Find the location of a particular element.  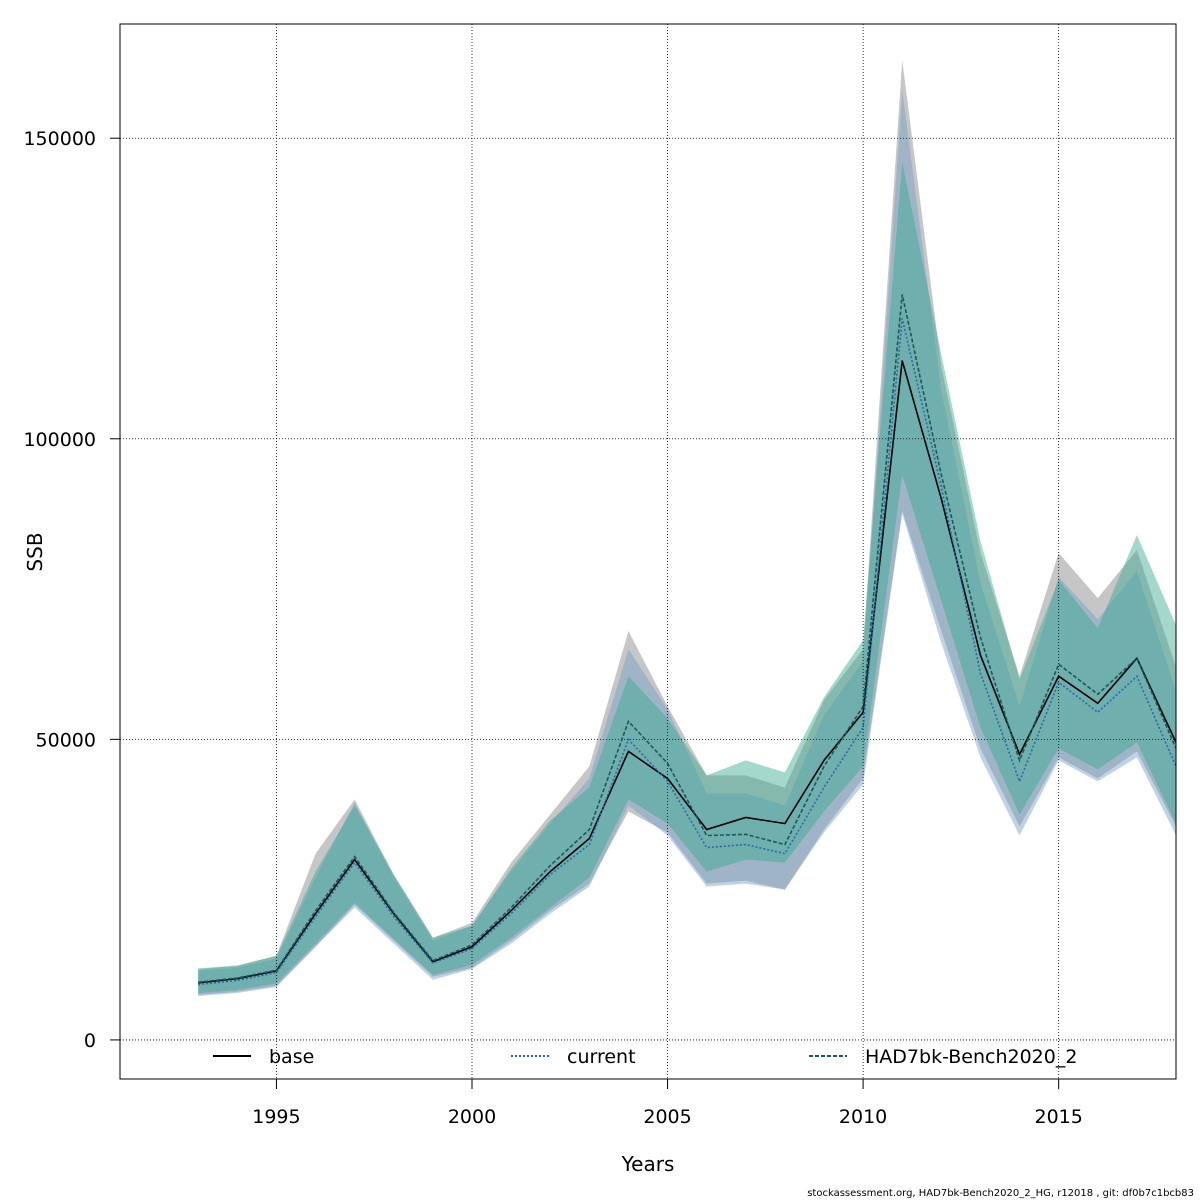

y-tick-label-2: 100000 is located at coordinates (59, 440).